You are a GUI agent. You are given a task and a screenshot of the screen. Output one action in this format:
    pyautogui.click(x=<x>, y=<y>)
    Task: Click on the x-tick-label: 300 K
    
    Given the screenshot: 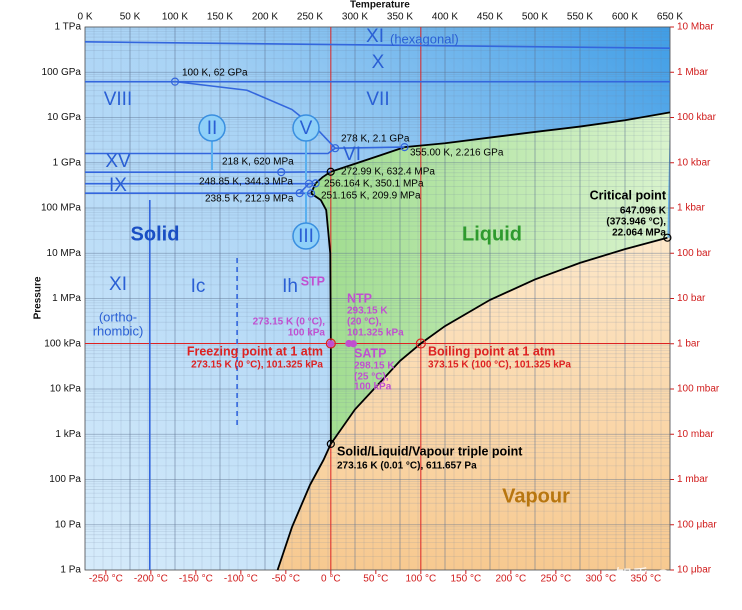 What is the action you would take?
    pyautogui.click(x=355, y=17)
    